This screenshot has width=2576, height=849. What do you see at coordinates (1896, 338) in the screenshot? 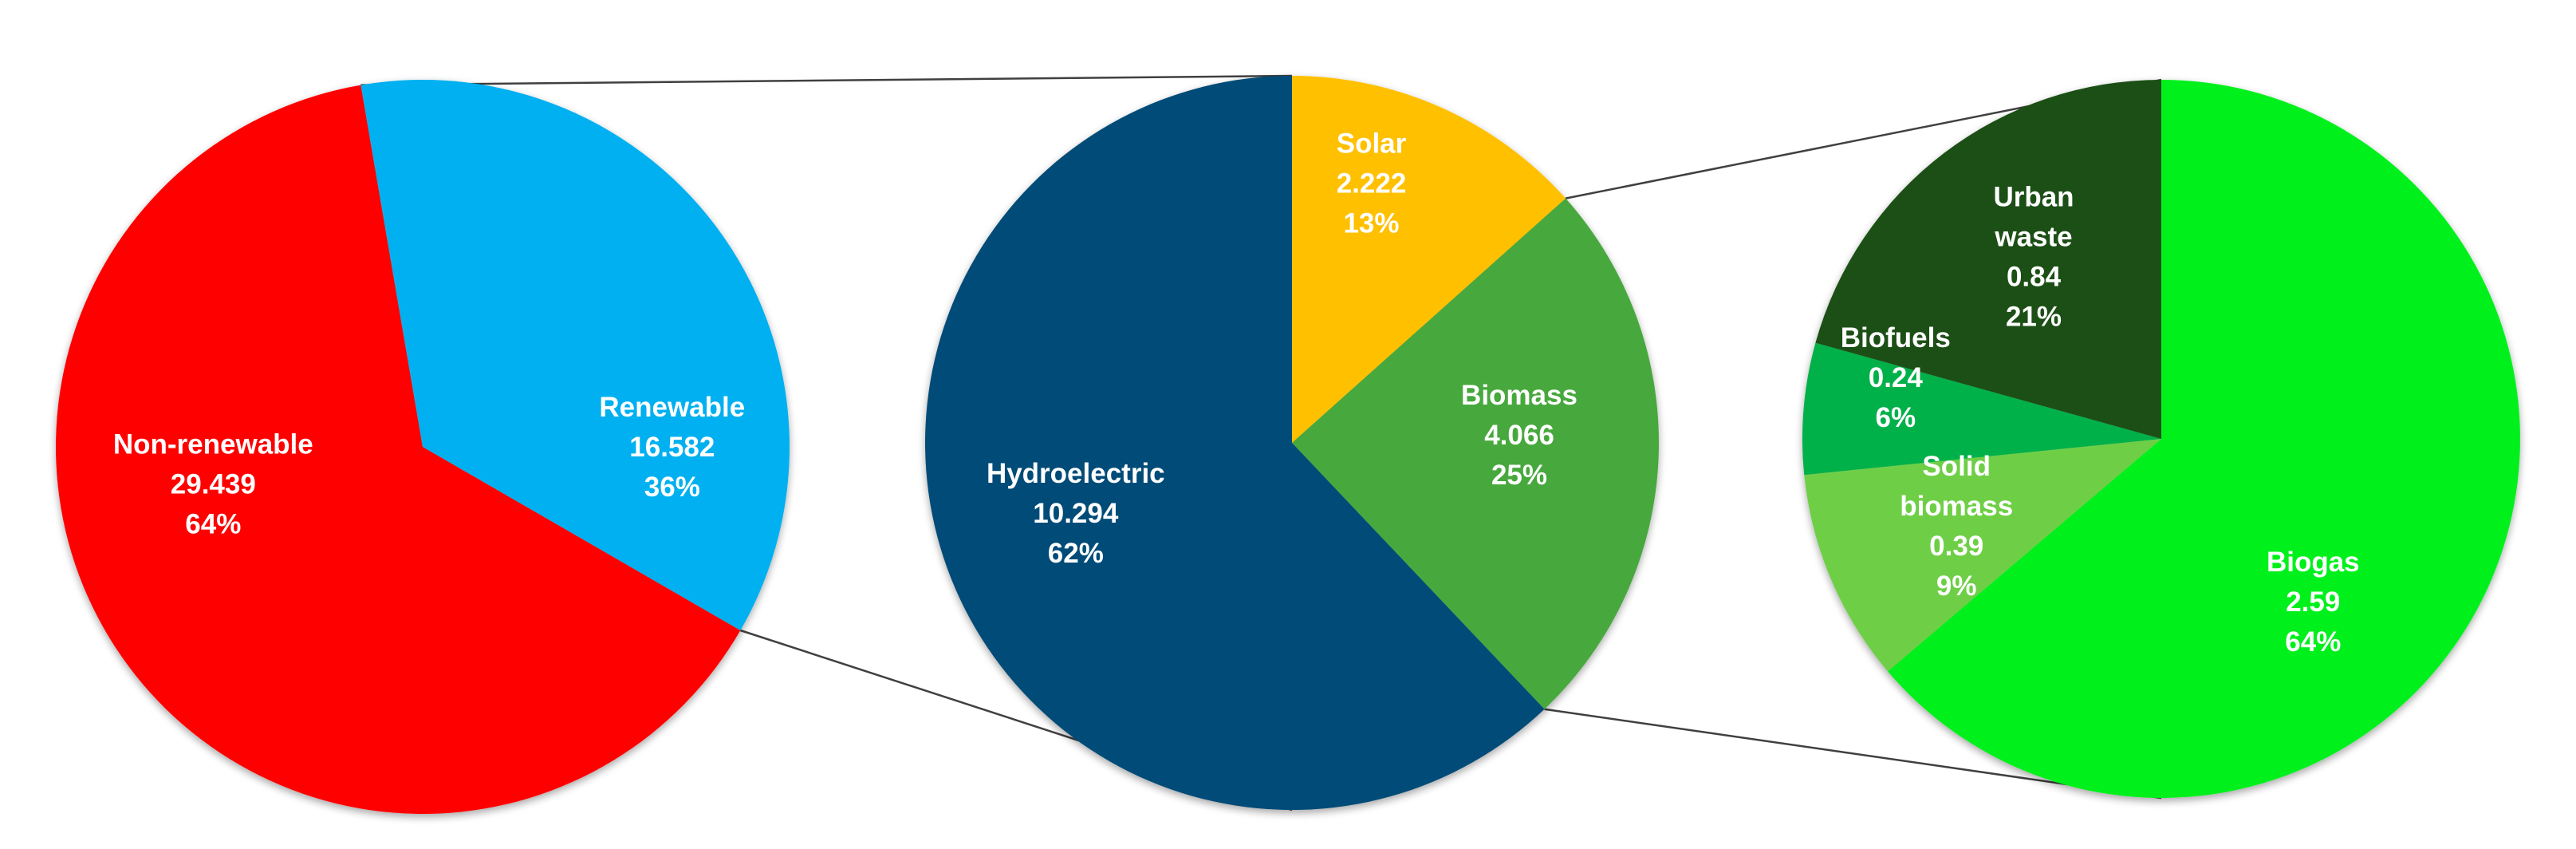
I see `label-name: Biofuels` at bounding box center [1896, 338].